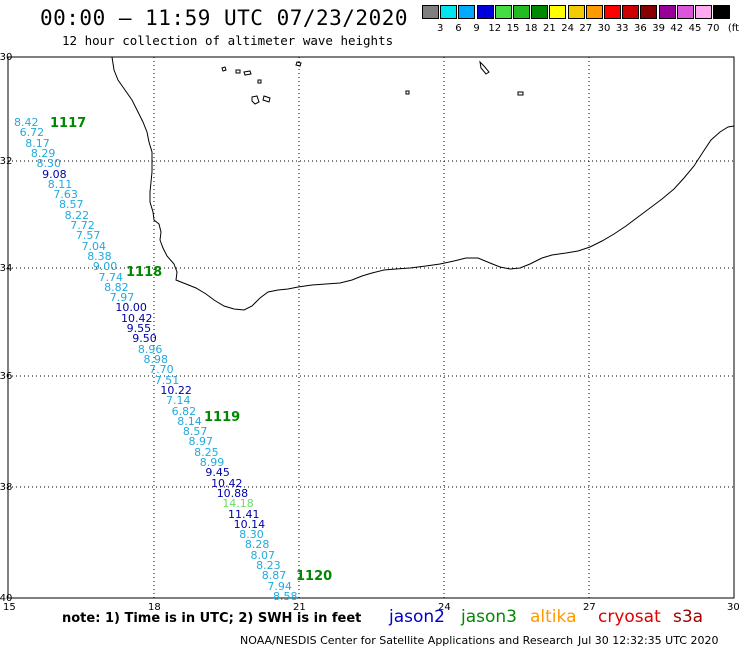 The image size is (740, 650). What do you see at coordinates (279, 586) in the screenshot?
I see `swh-value-label: 7.94` at bounding box center [279, 586].